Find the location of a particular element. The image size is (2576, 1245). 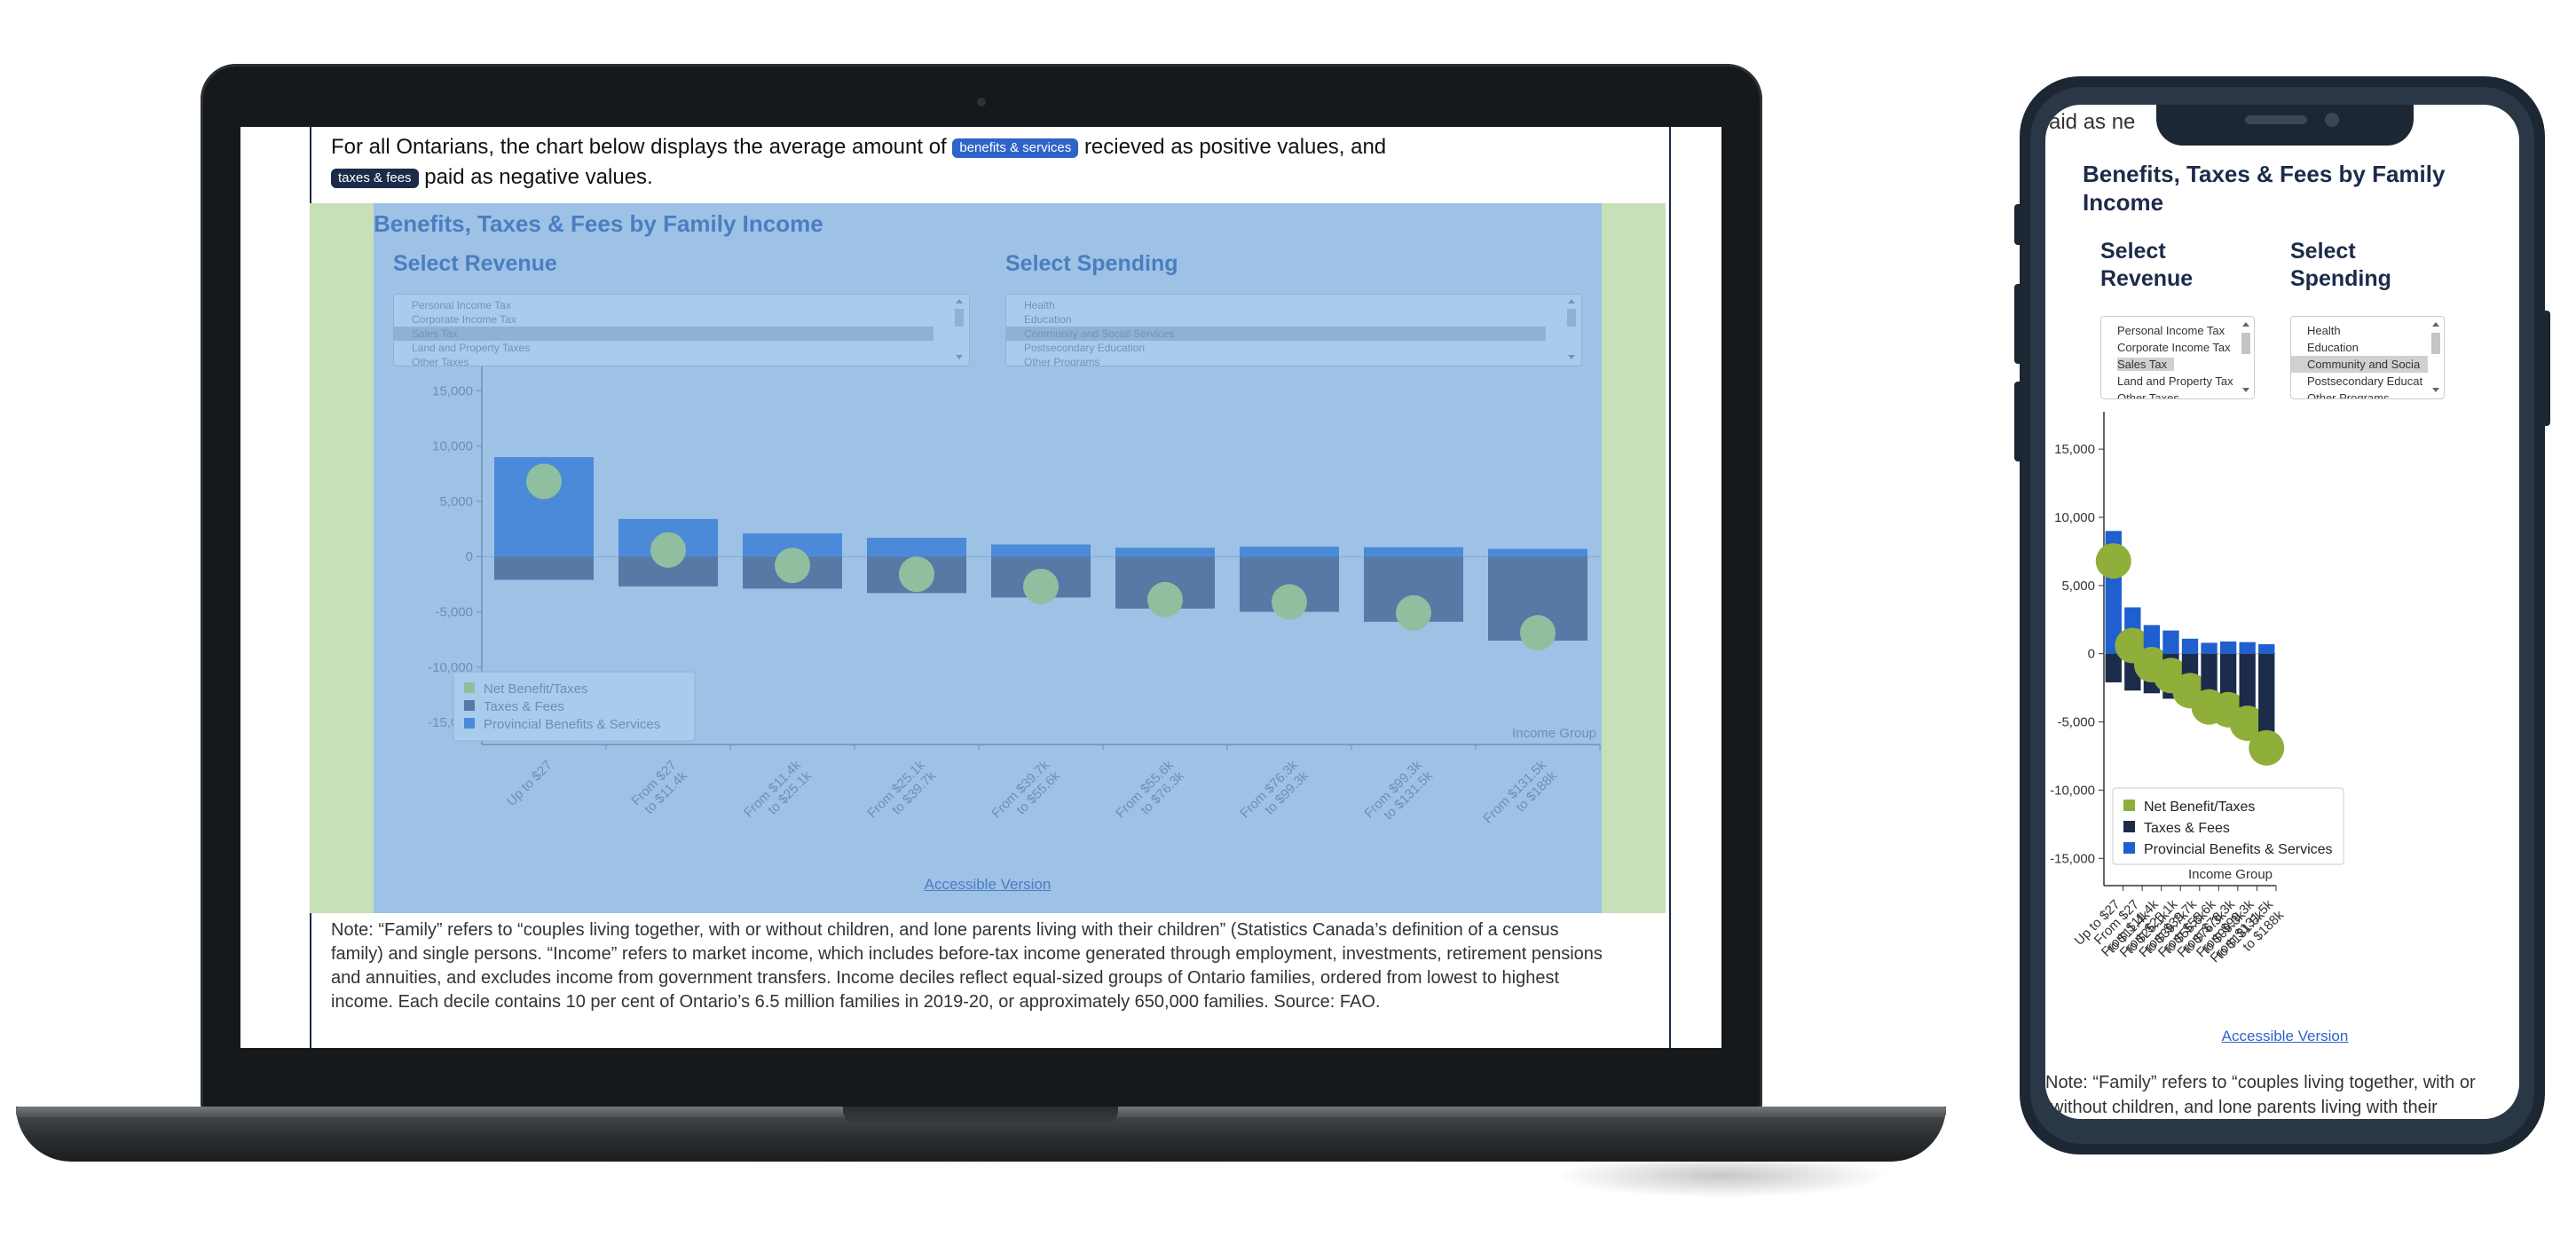

spending-option: Other Programs is located at coordinates (1062, 361).